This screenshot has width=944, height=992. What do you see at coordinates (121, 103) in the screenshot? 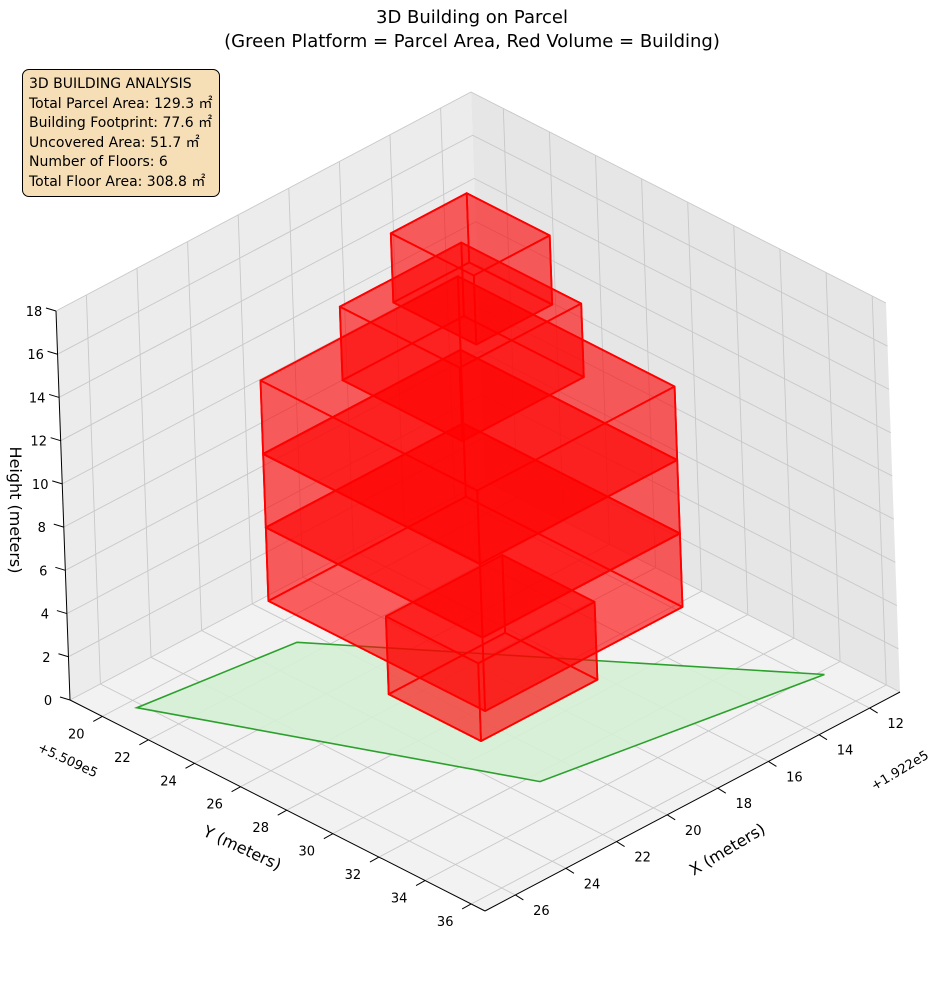
I see `info-line-parcel-area: Total Parcel Area: 129.3 ㎡` at bounding box center [121, 103].